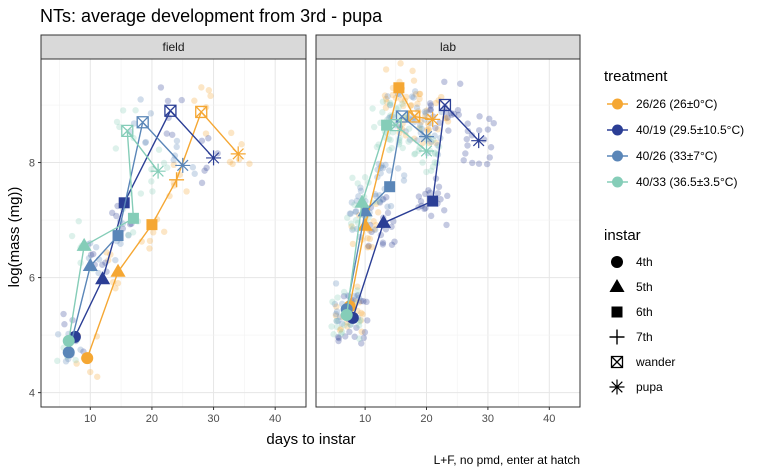  What do you see at coordinates (644, 287) in the screenshot?
I see `legend-instar-label: 5th` at bounding box center [644, 287].